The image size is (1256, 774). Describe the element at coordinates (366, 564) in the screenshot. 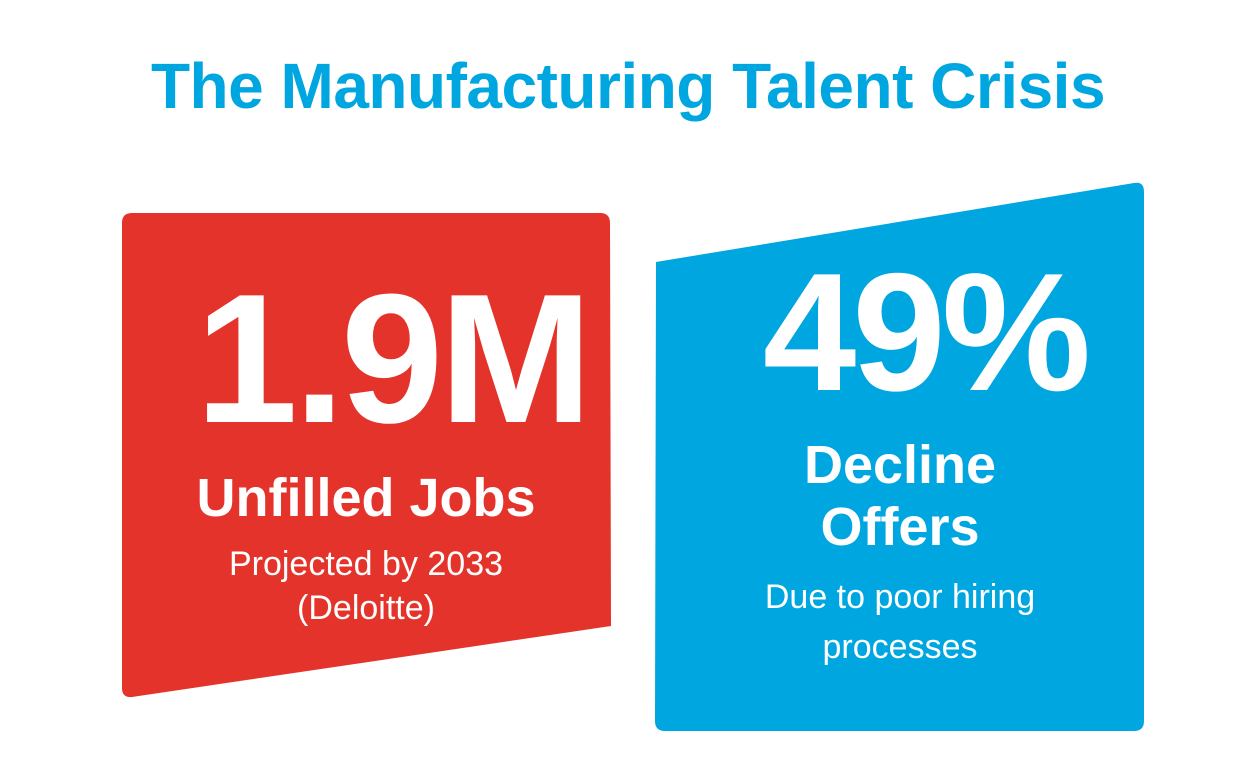

I see `unfilled-jobs-subtext-line-1: Projected by 2033` at that location.